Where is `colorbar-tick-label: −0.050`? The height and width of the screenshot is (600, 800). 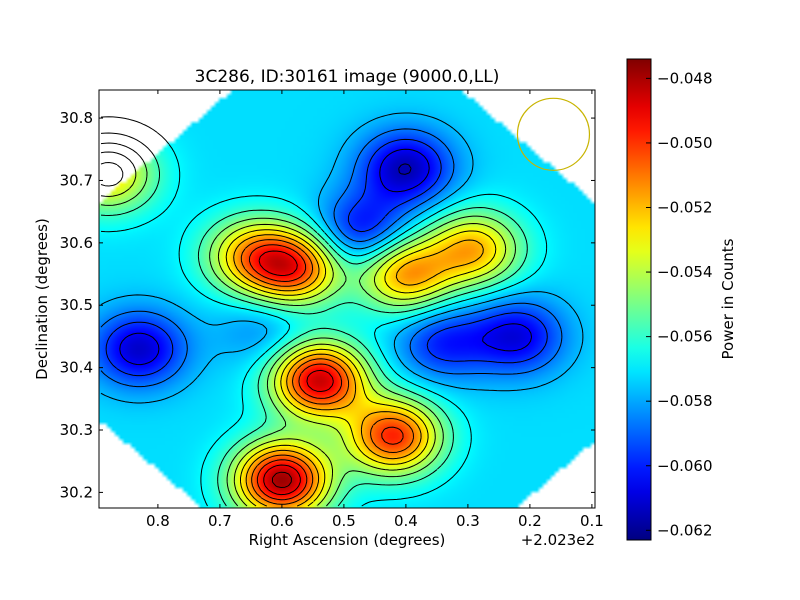 colorbar-tick-label: −0.050 is located at coordinates (685, 143).